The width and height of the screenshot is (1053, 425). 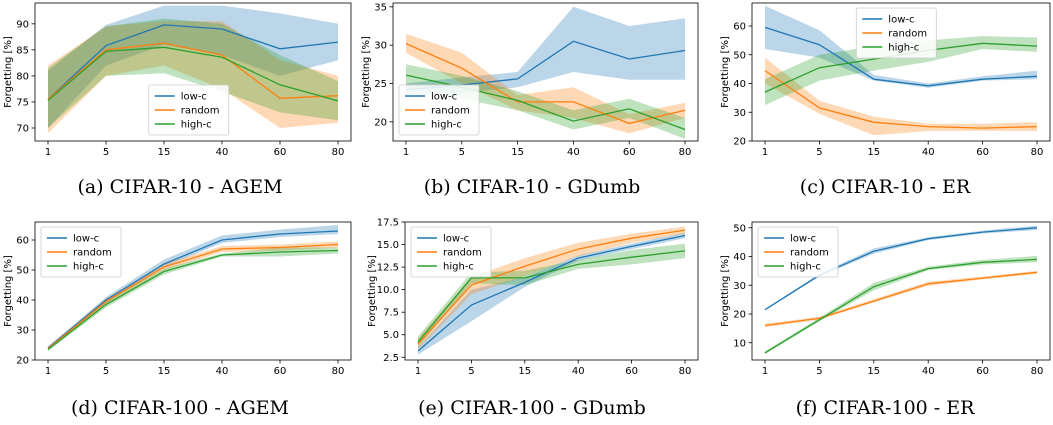 I want to click on y-tick-label: 10, so click(x=739, y=343).